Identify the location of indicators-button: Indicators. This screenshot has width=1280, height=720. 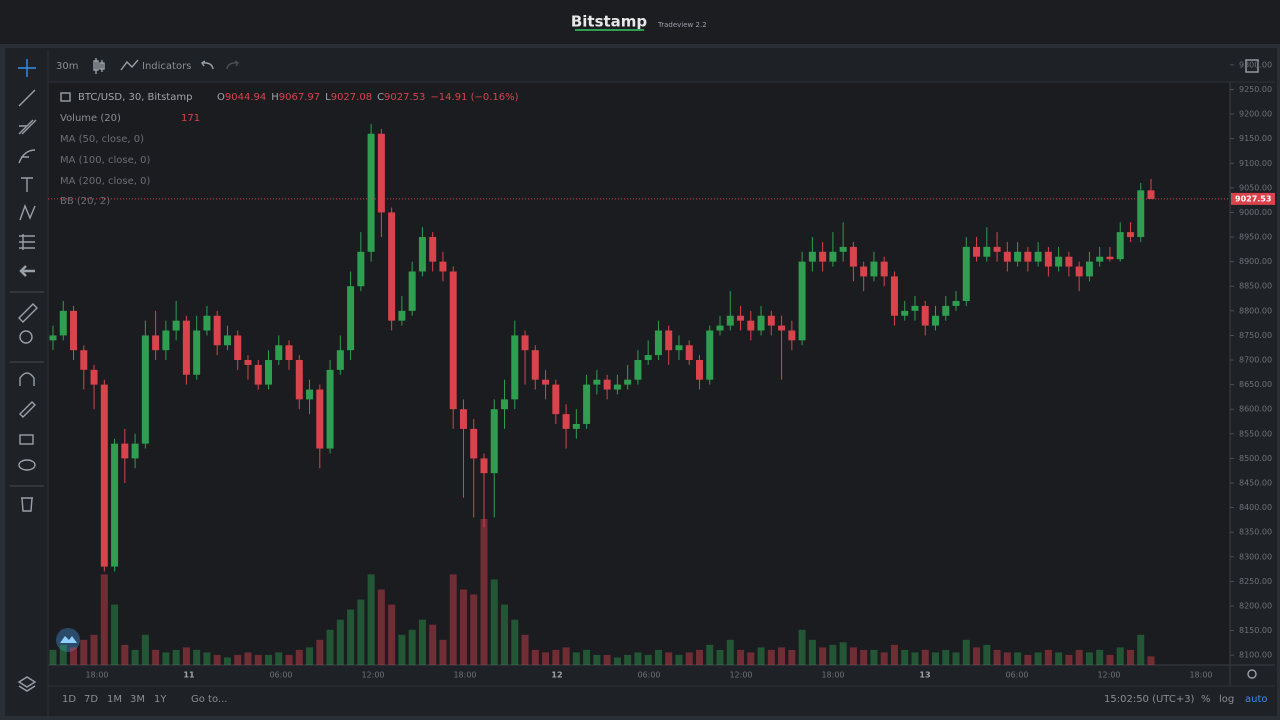
(166, 66).